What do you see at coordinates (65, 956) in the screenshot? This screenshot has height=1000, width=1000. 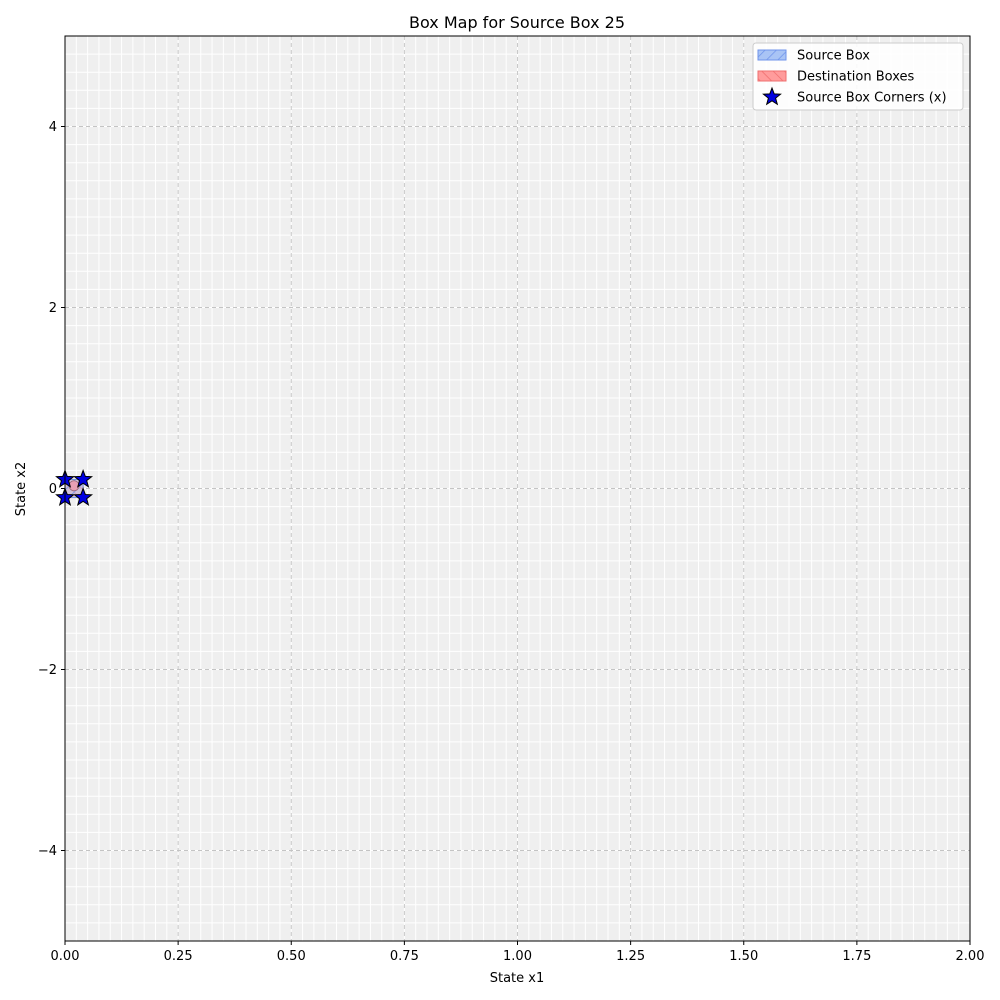 I see `x-tick-label: 0.00` at bounding box center [65, 956].